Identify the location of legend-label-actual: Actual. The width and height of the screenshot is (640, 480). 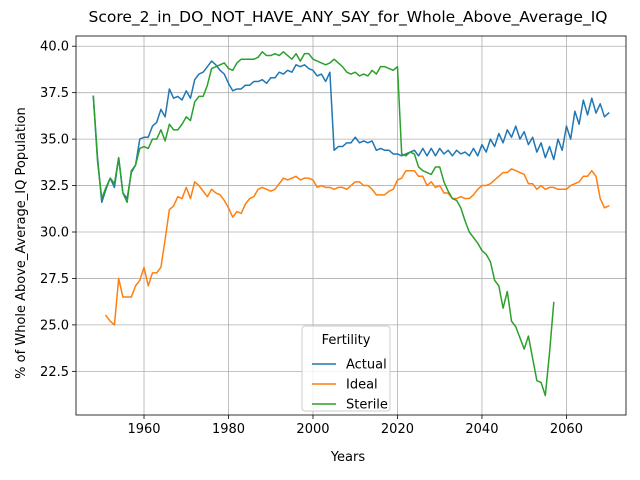
(366, 365).